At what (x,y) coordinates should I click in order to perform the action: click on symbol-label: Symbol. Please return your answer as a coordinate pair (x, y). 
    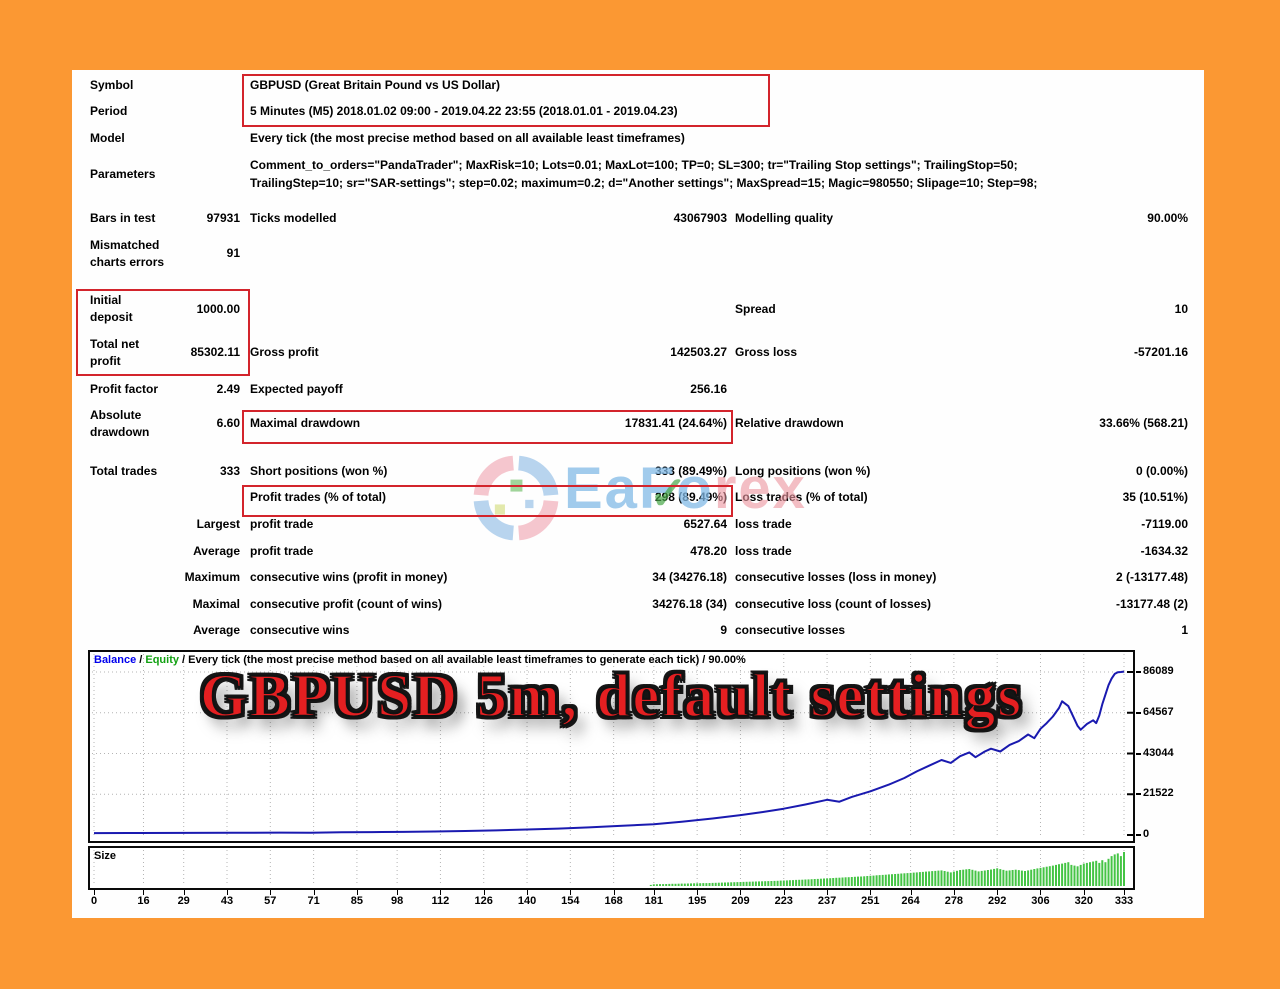
    Looking at the image, I should click on (112, 85).